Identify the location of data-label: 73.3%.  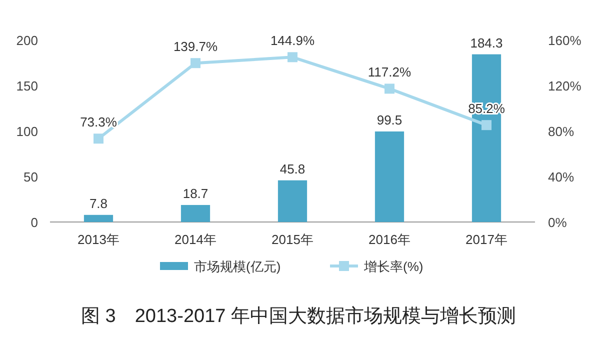
(98, 122).